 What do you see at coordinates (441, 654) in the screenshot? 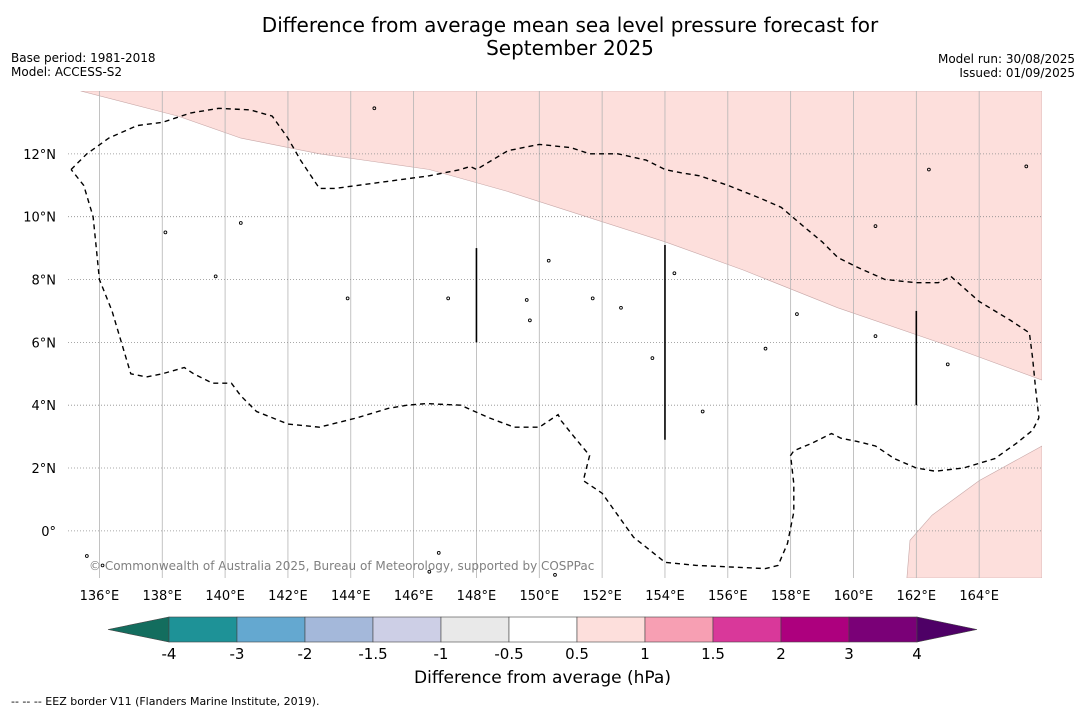
I see `colorbar-tick-label: -1` at bounding box center [441, 654].